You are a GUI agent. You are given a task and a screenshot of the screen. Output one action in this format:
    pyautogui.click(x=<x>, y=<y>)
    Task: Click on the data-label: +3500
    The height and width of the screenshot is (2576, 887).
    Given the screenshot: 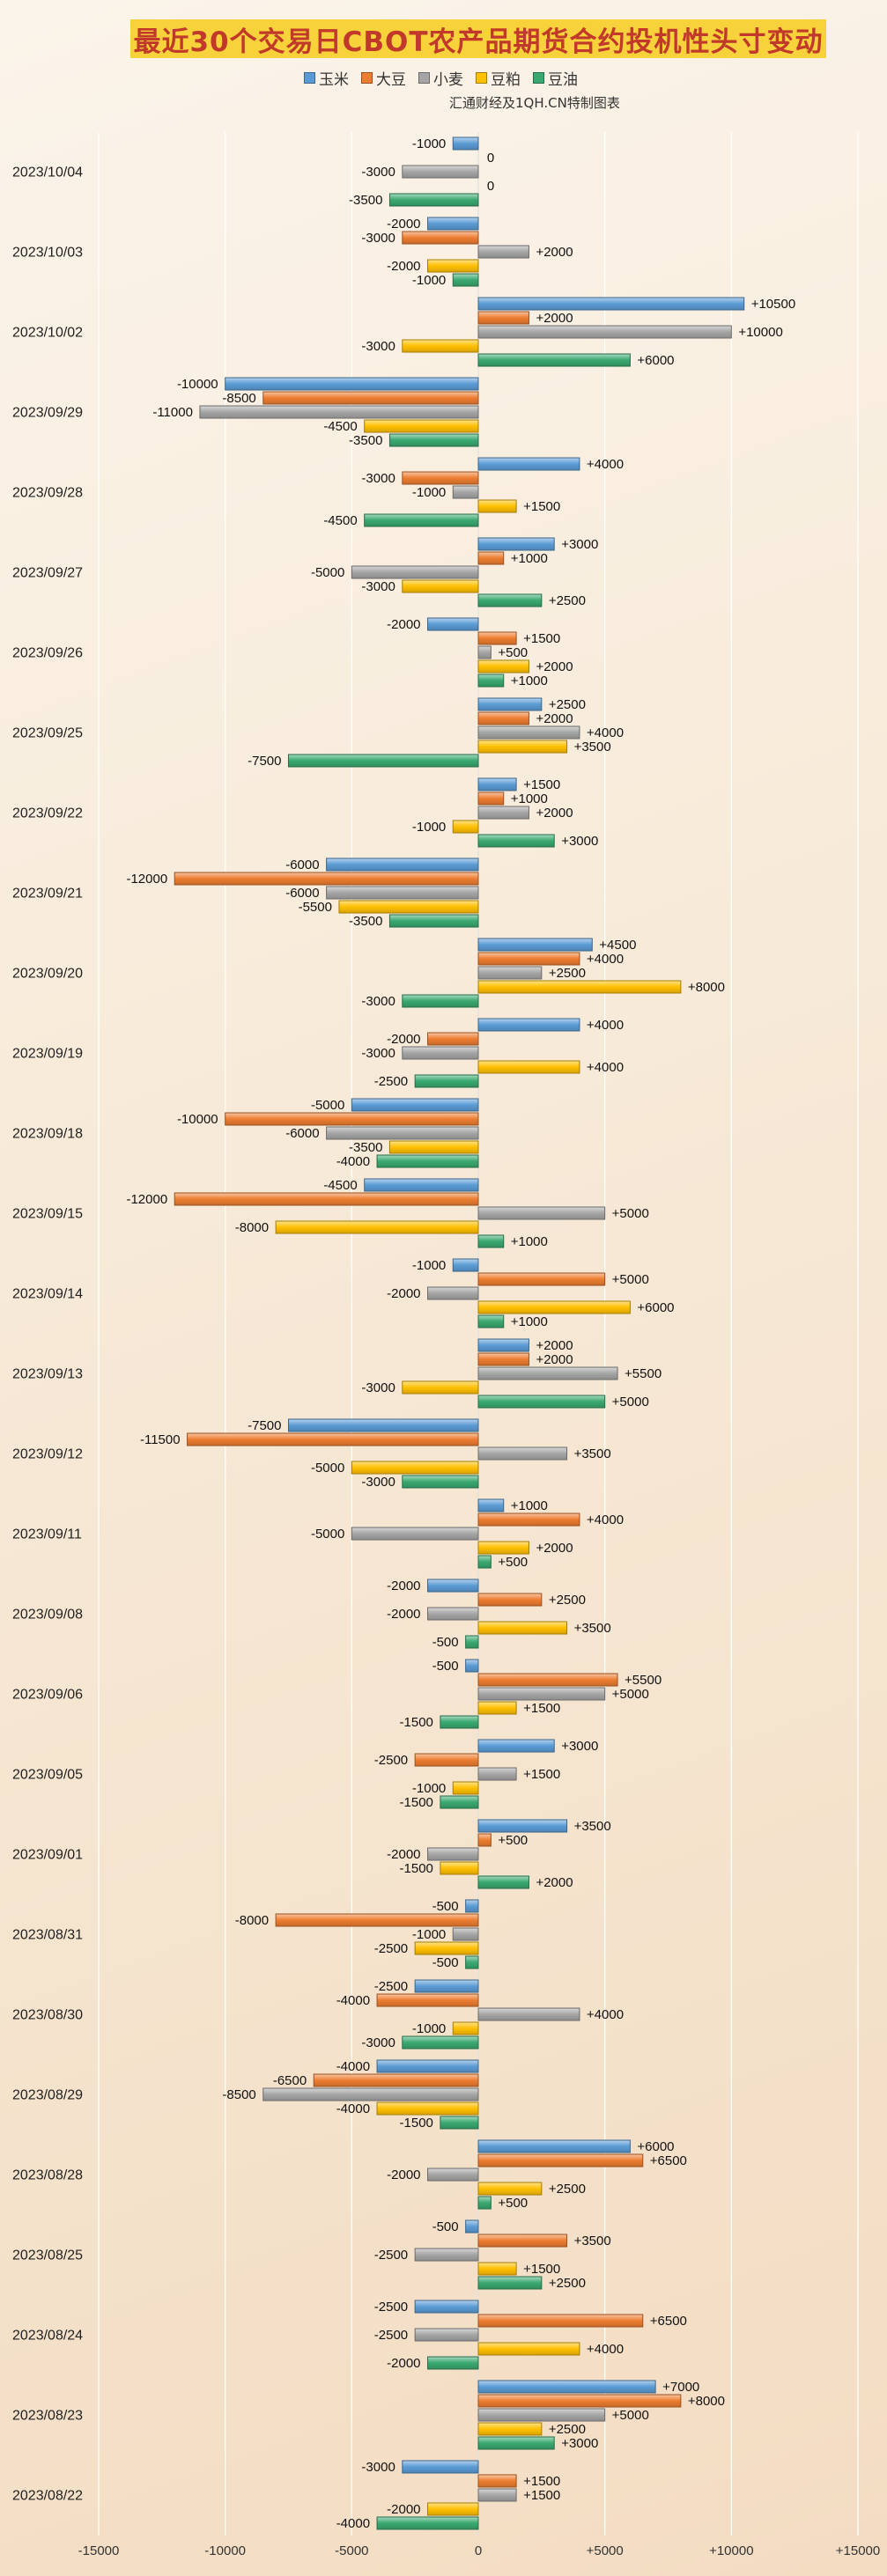 What is the action you would take?
    pyautogui.click(x=592, y=747)
    